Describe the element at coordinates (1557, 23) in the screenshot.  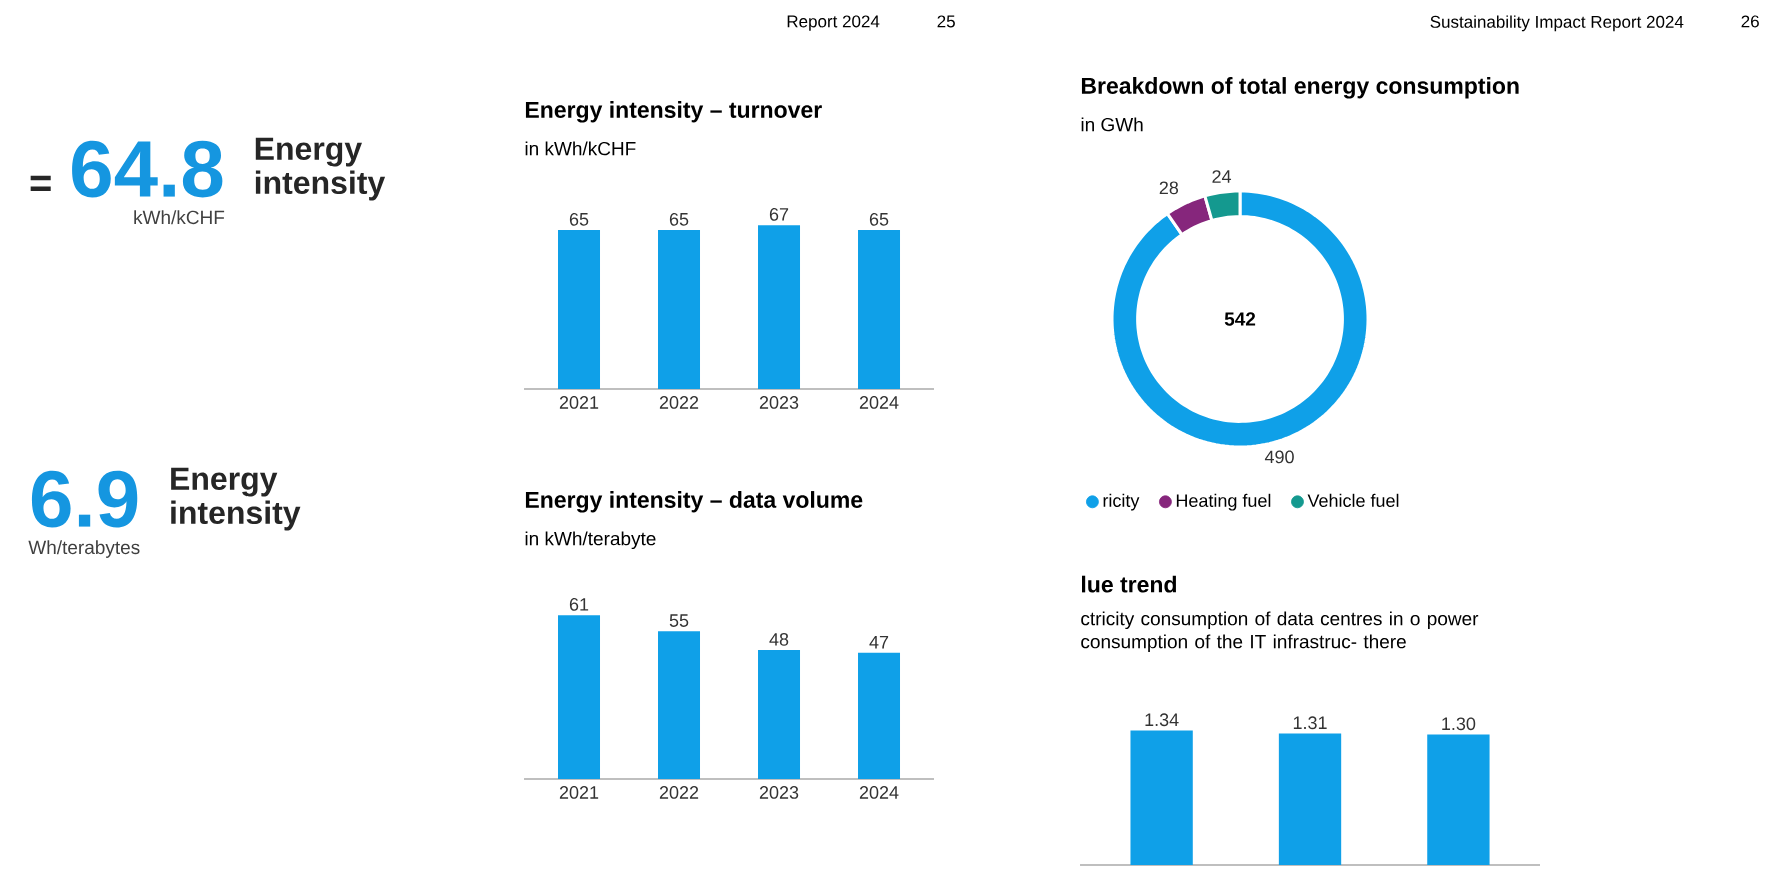
I see `text: Sustainability Impact Report 2024` at that location.